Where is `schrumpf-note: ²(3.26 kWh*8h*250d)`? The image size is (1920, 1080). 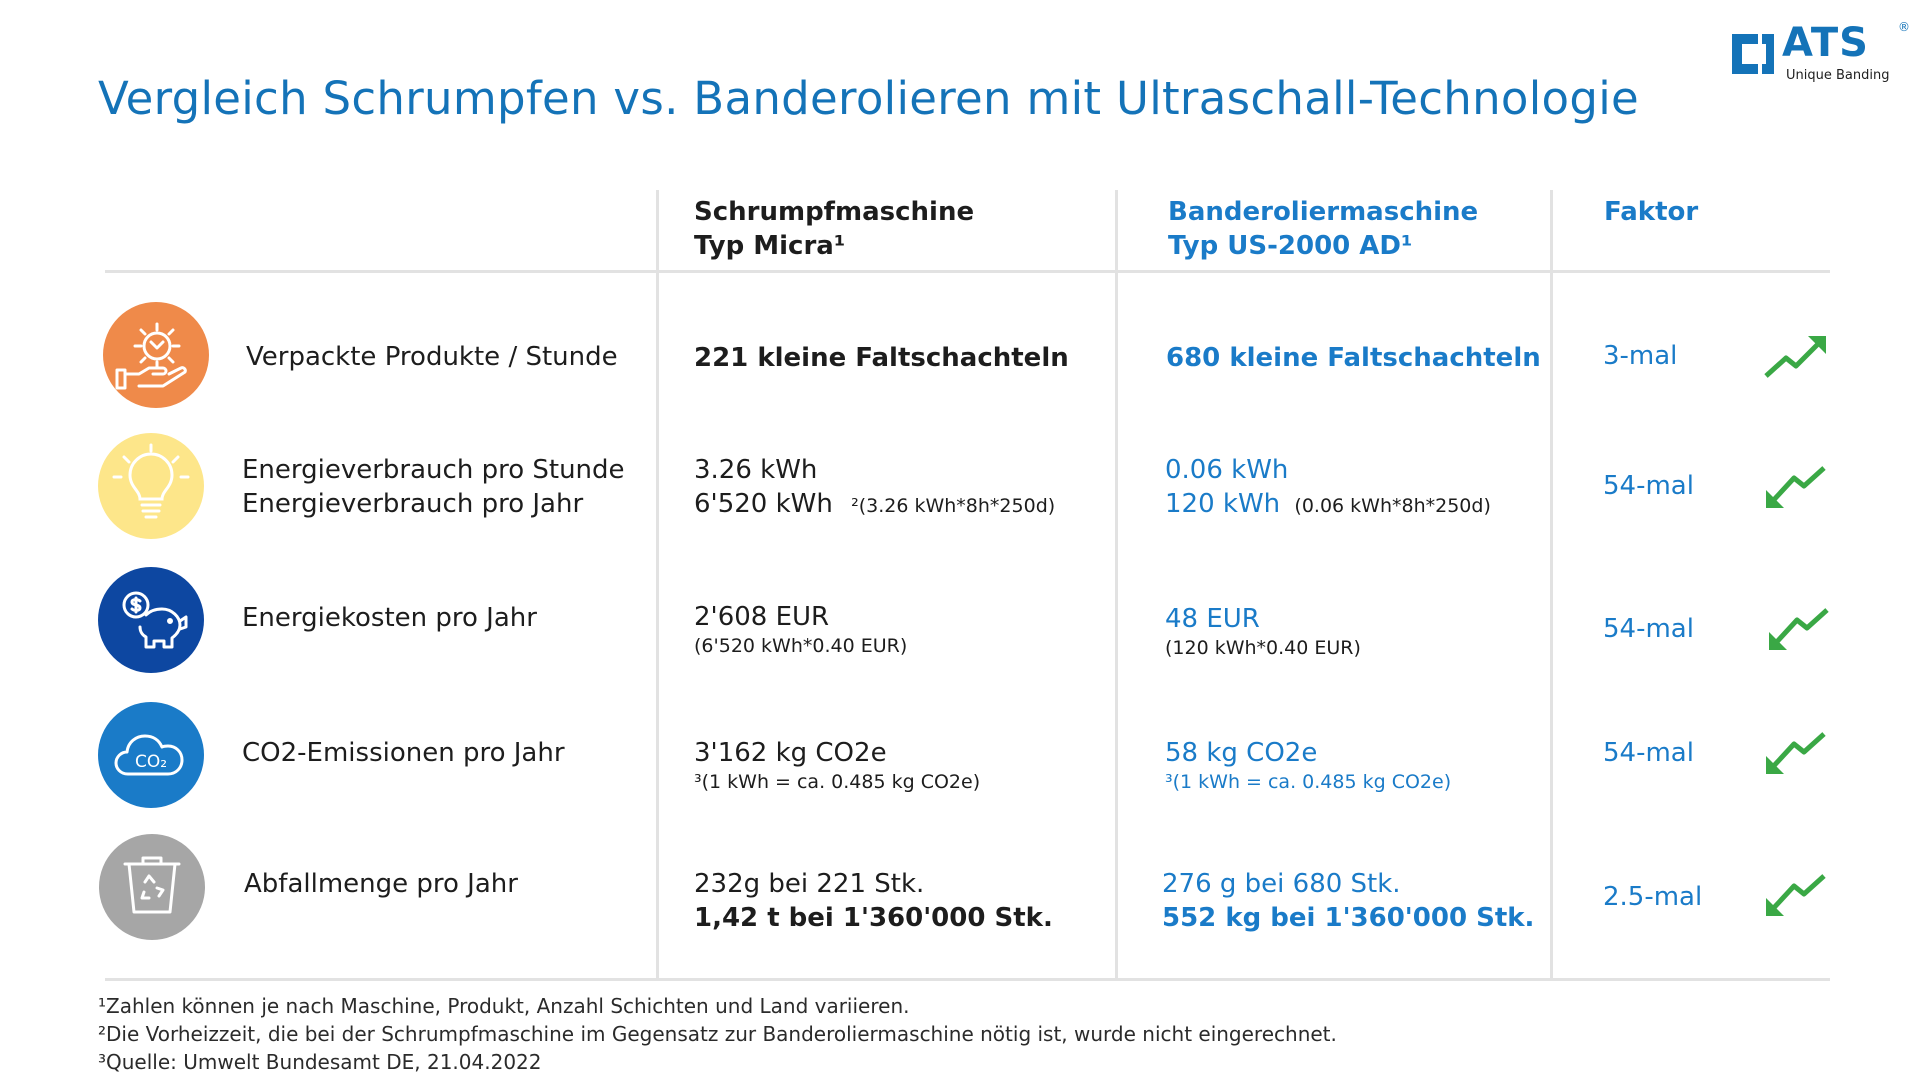 schrumpf-note: ²(3.26 kWh*8h*250d) is located at coordinates (953, 506).